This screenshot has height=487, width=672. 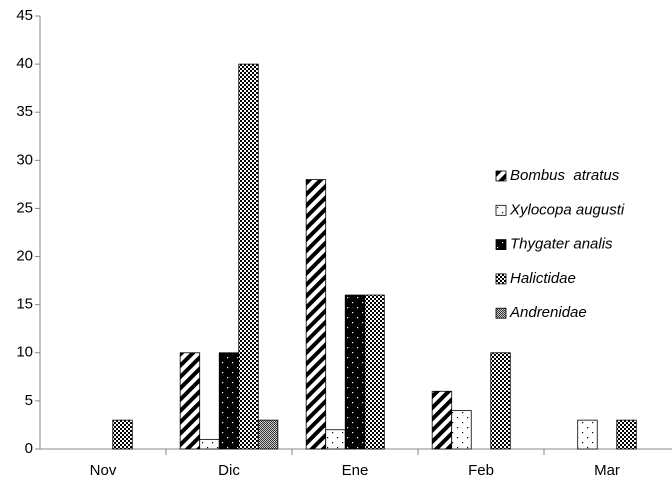 I want to click on y-tick-label: 40, so click(x=24, y=63).